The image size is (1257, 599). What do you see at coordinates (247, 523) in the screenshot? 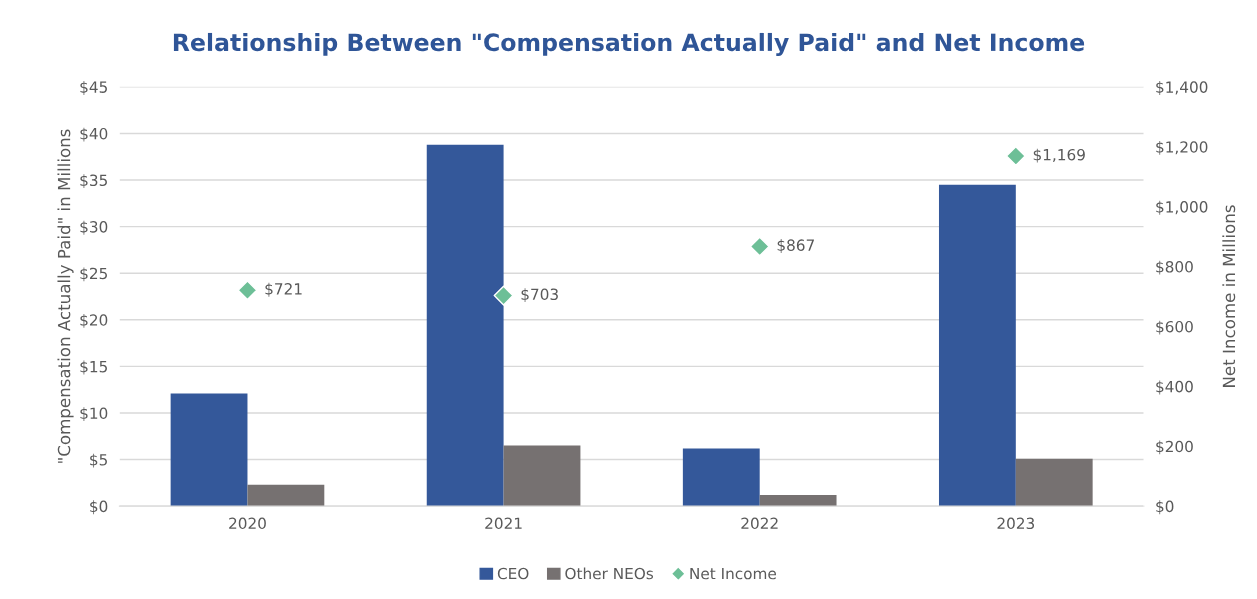
I see `x-tick-label: 2020` at bounding box center [247, 523].